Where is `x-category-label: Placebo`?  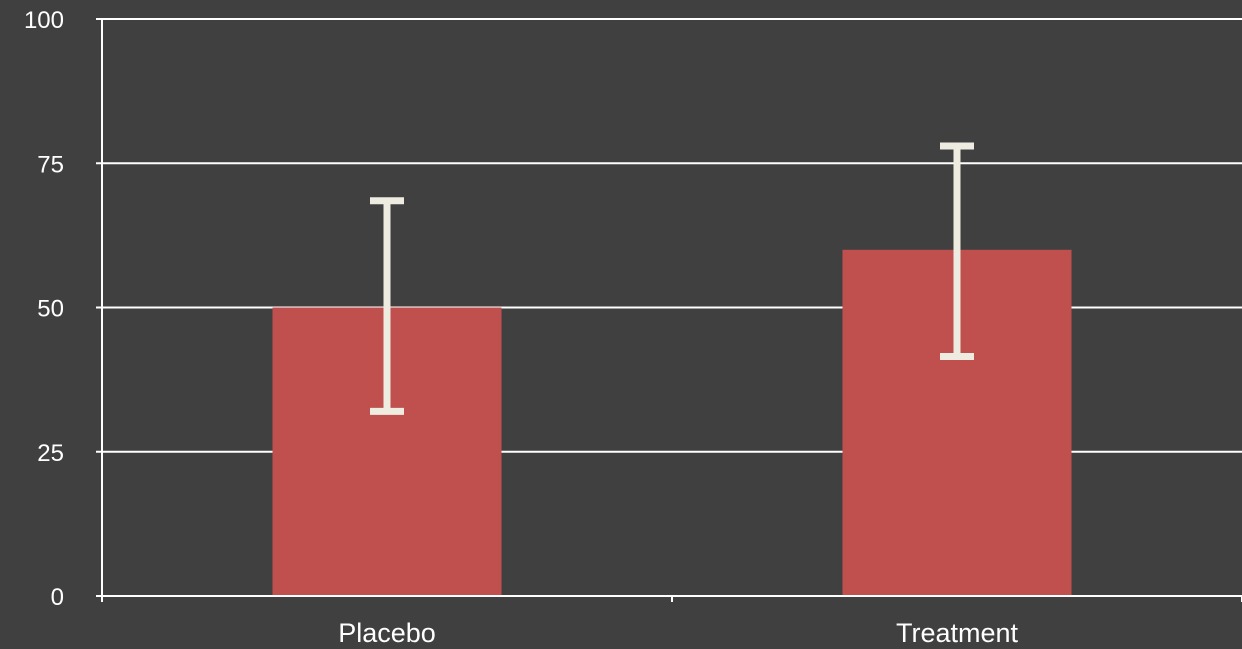
x-category-label: Placebo is located at coordinates (387, 633).